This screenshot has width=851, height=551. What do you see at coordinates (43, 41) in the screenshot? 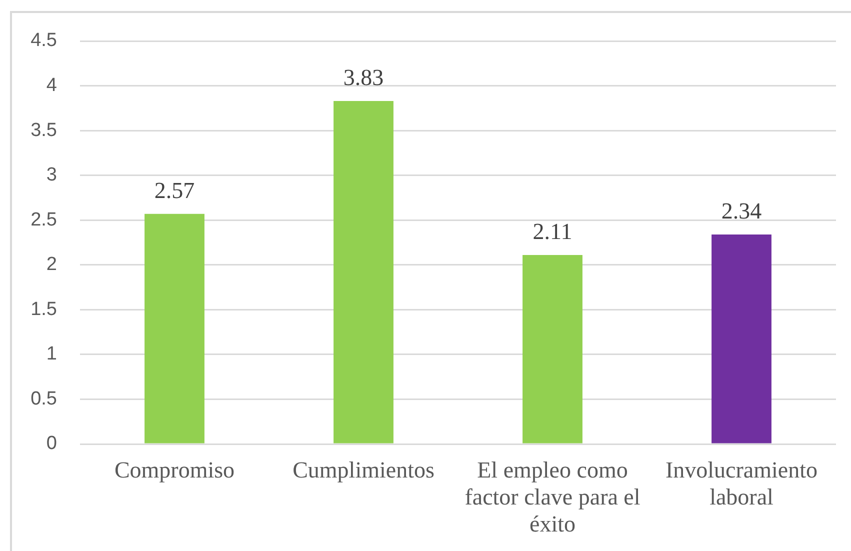
I see `y-tick-label: 4.5` at bounding box center [43, 41].